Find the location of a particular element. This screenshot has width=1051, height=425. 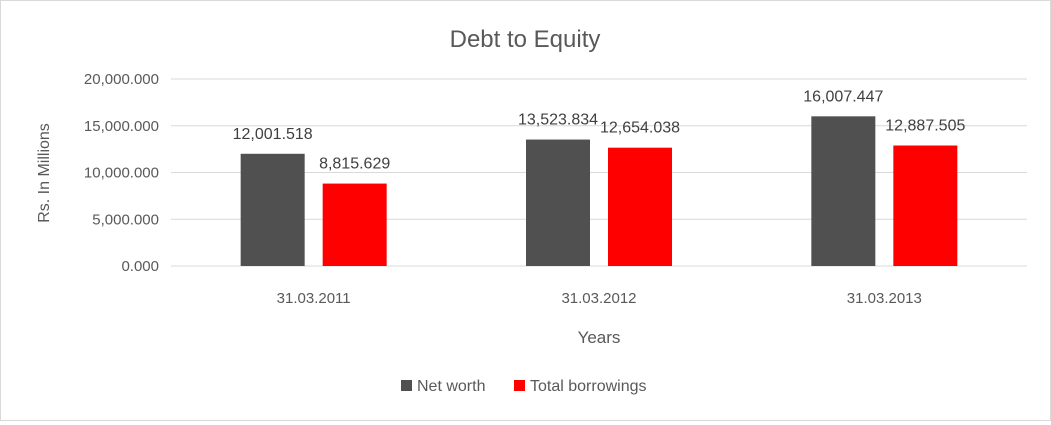

y-tick-label: 5,000.000 is located at coordinates (125, 219).